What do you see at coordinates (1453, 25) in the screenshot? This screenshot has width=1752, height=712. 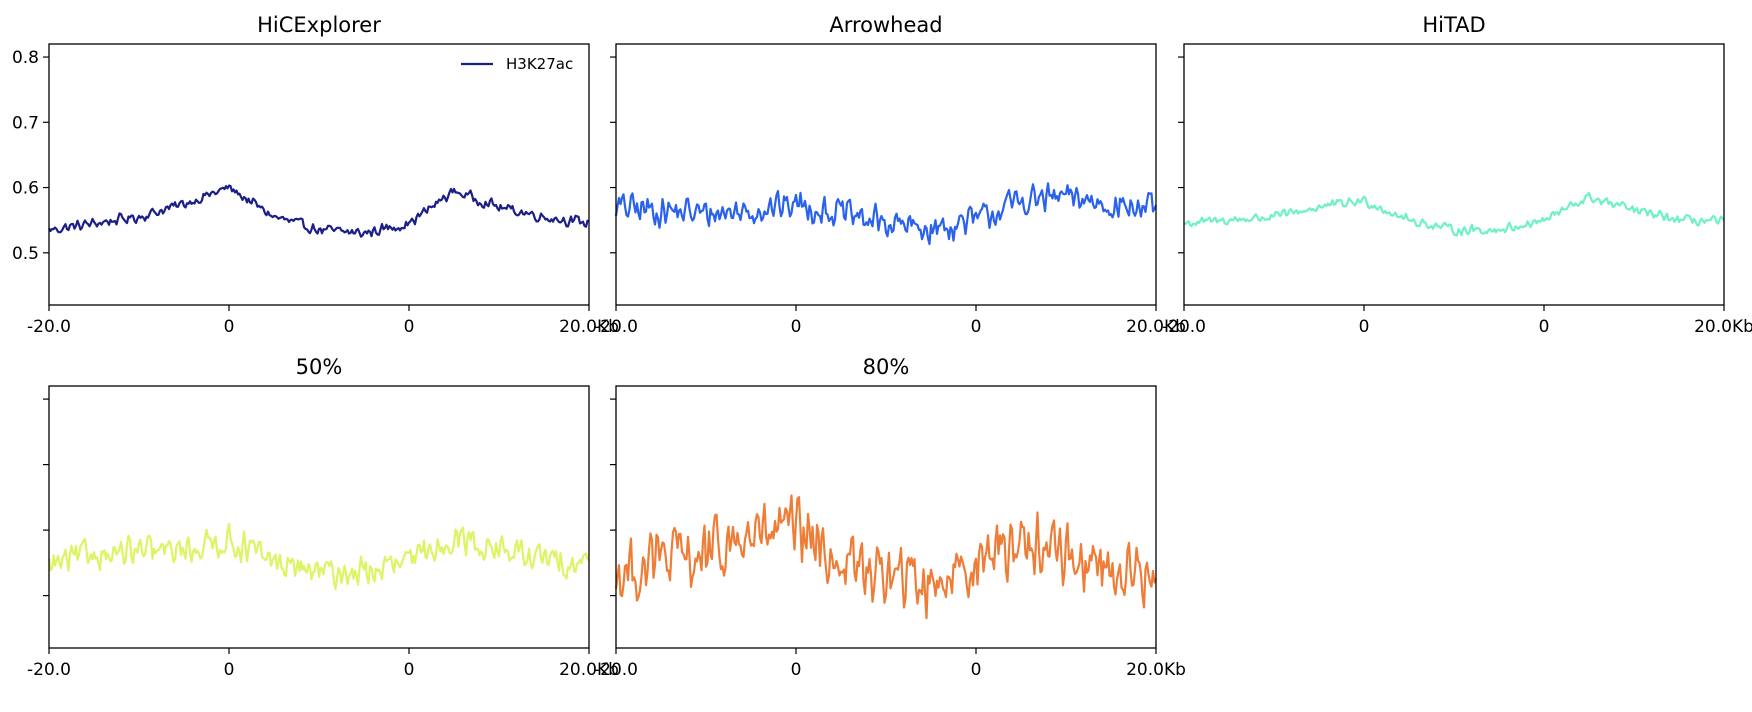 I see `panel-title: HiTAD` at bounding box center [1453, 25].